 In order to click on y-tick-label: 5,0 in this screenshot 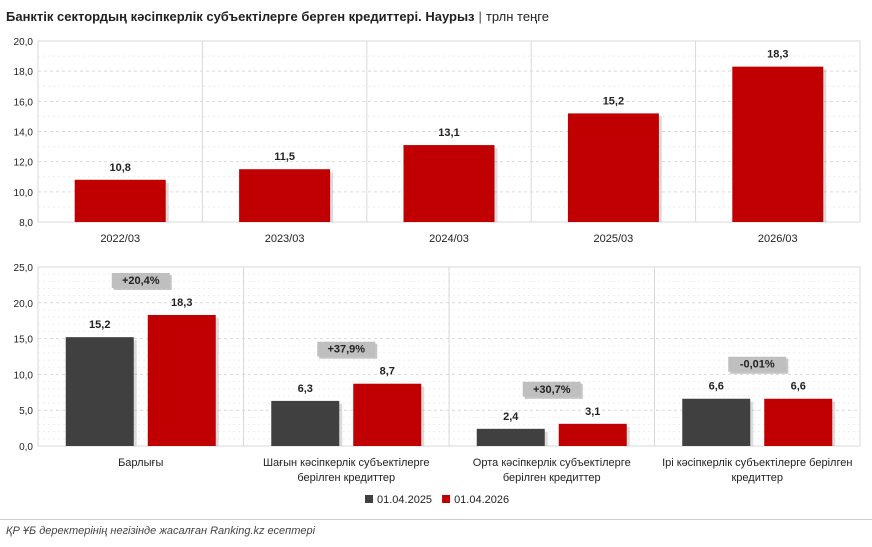, I will do `click(26, 411)`.